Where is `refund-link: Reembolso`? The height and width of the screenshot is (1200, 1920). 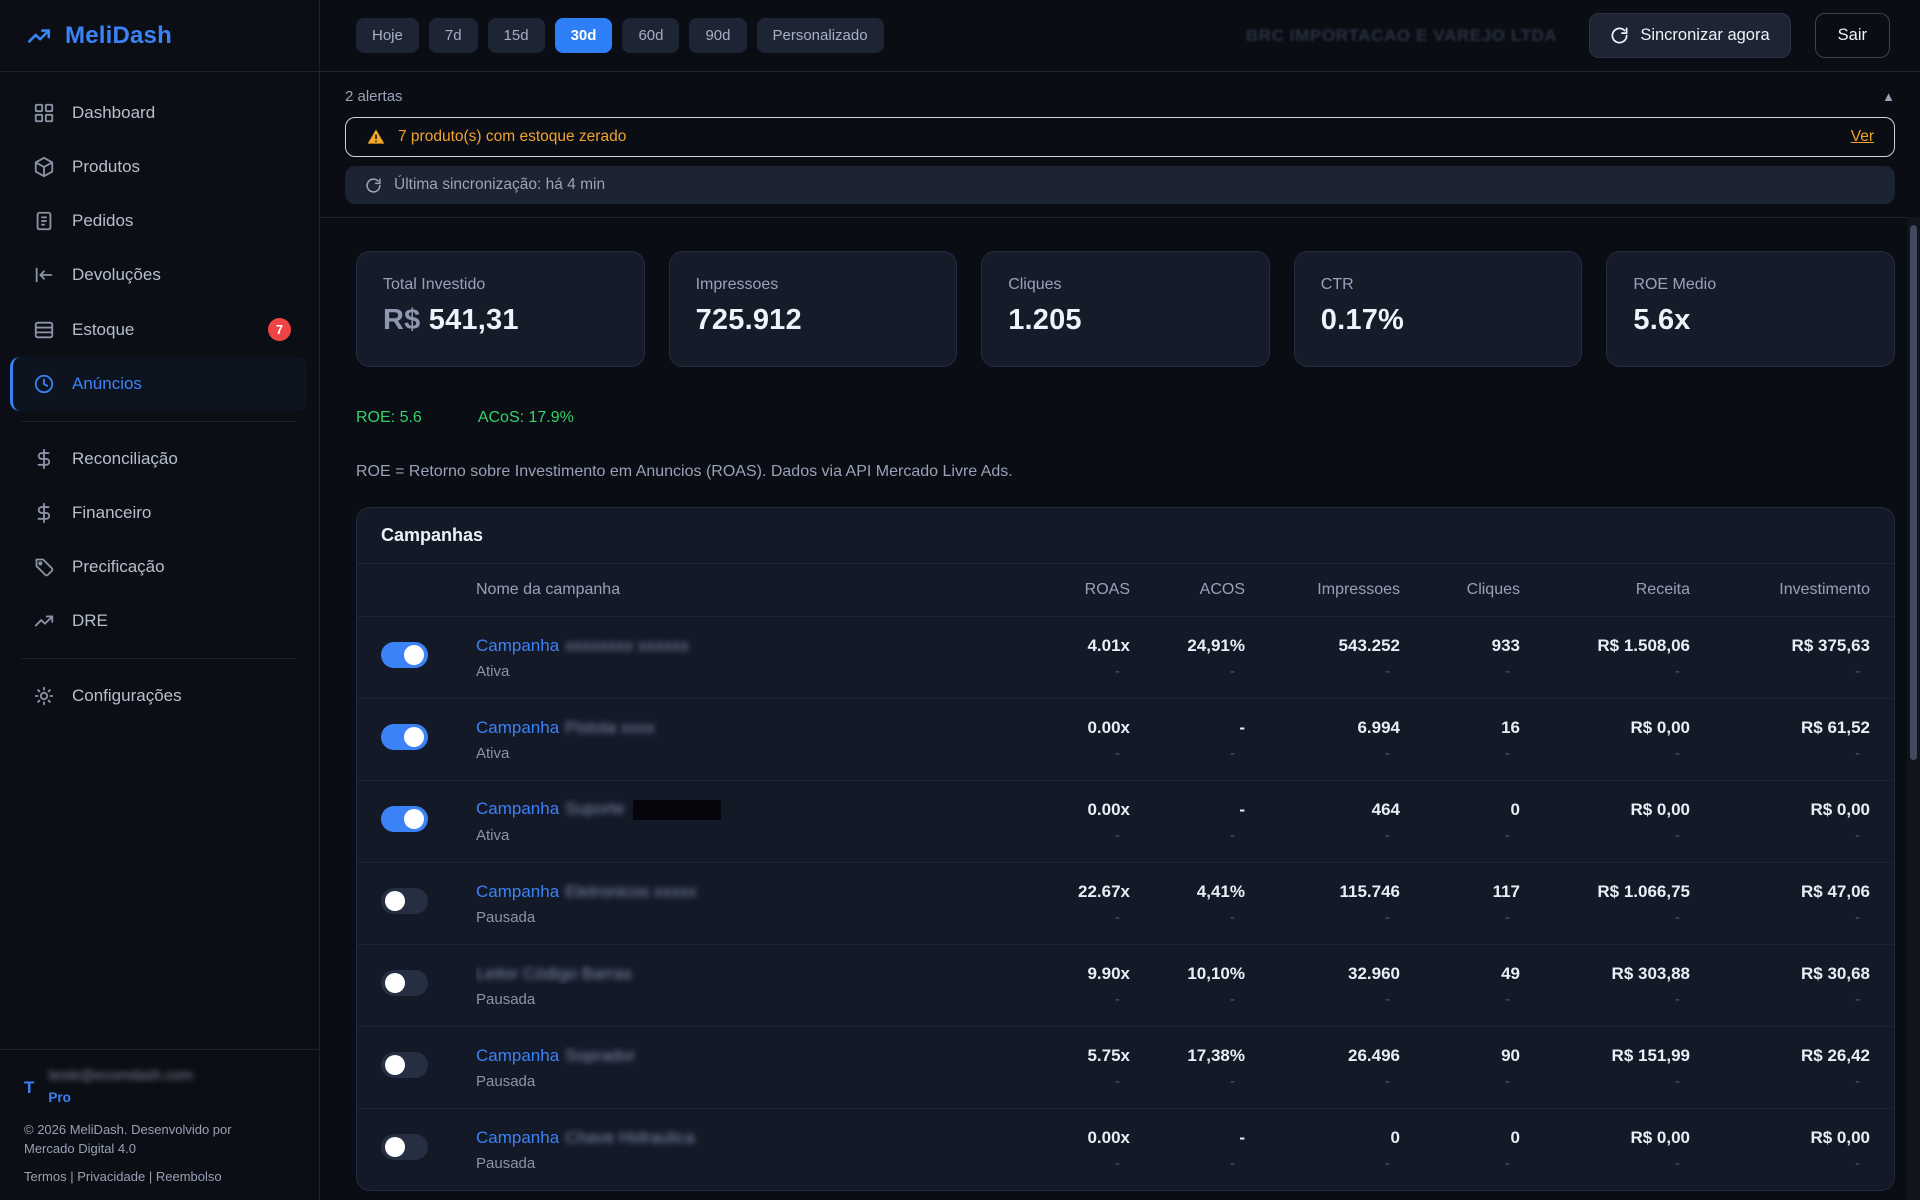
refund-link: Reembolso is located at coordinates (188, 1176).